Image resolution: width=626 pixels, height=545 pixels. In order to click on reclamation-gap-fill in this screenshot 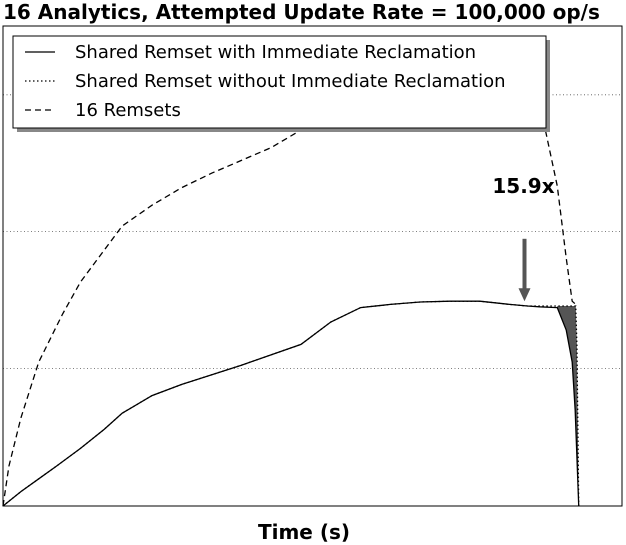, I will do `click(568, 406)`.